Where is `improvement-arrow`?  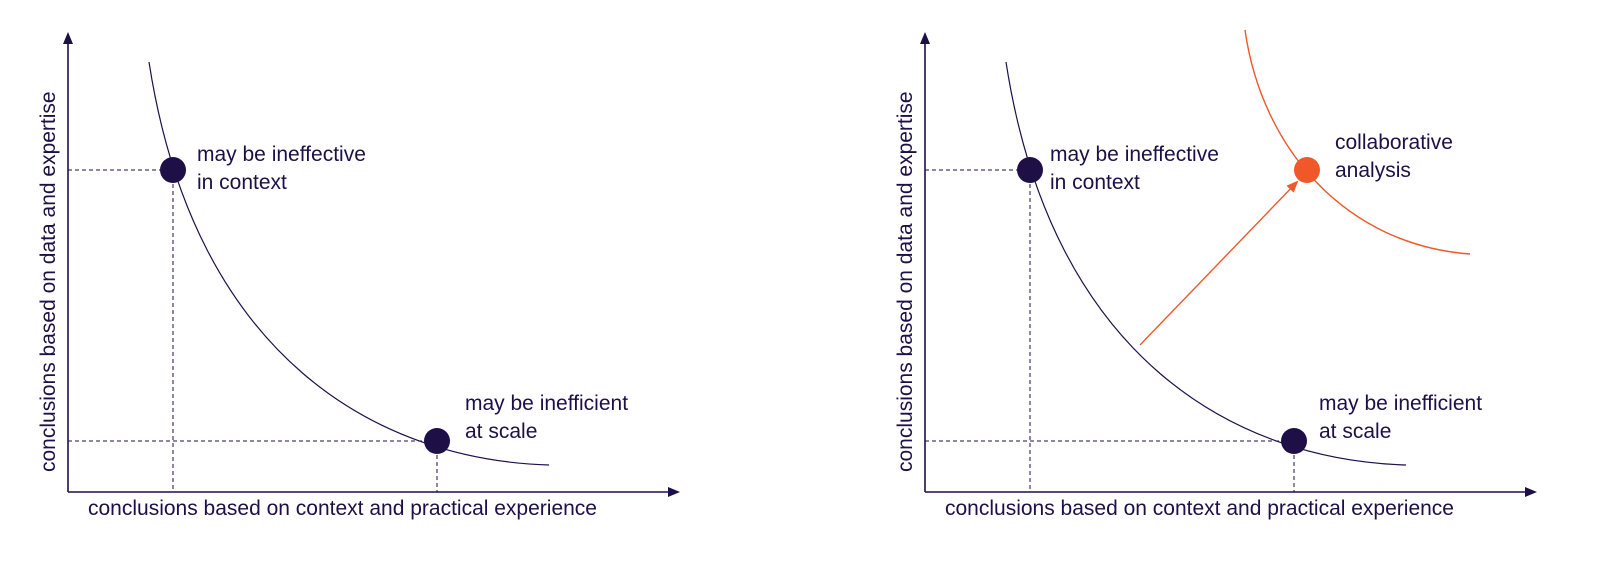 improvement-arrow is located at coordinates (1219, 263).